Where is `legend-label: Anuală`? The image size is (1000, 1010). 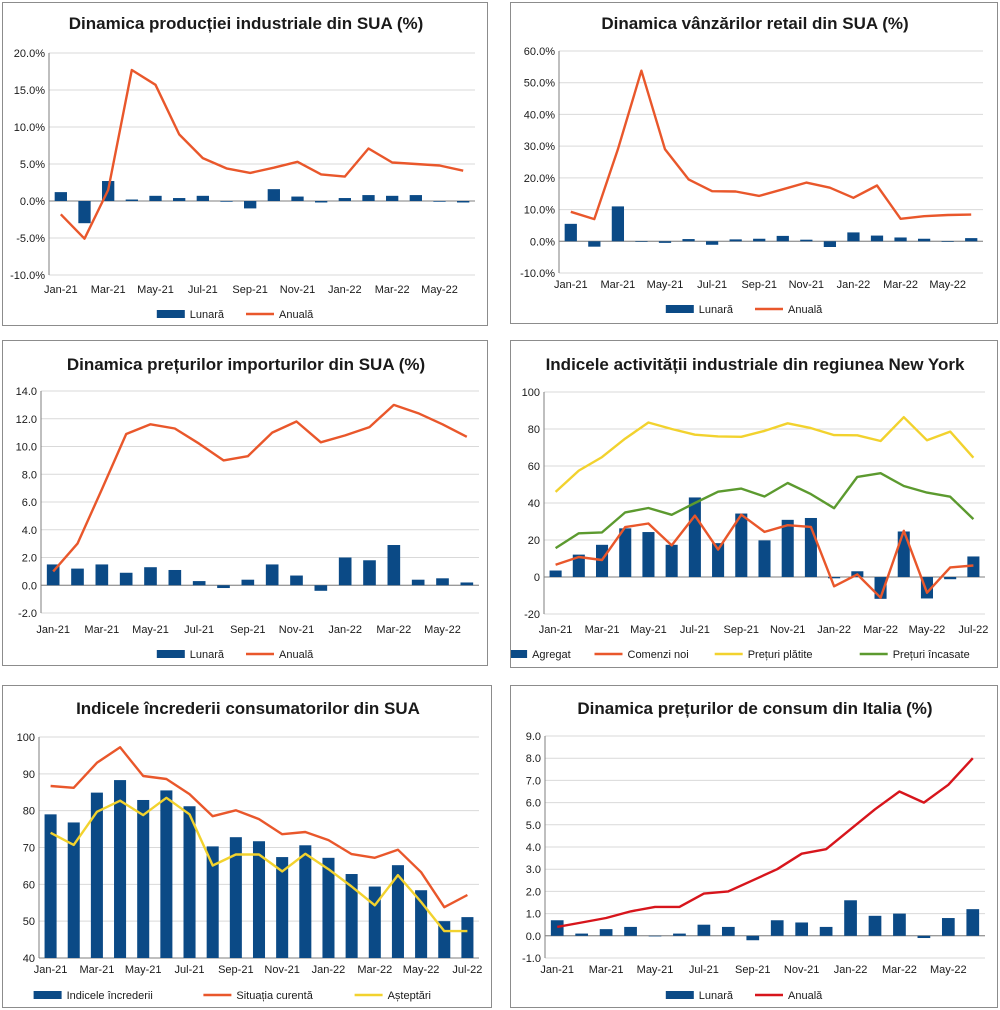
legend-label: Anuală is located at coordinates (296, 655).